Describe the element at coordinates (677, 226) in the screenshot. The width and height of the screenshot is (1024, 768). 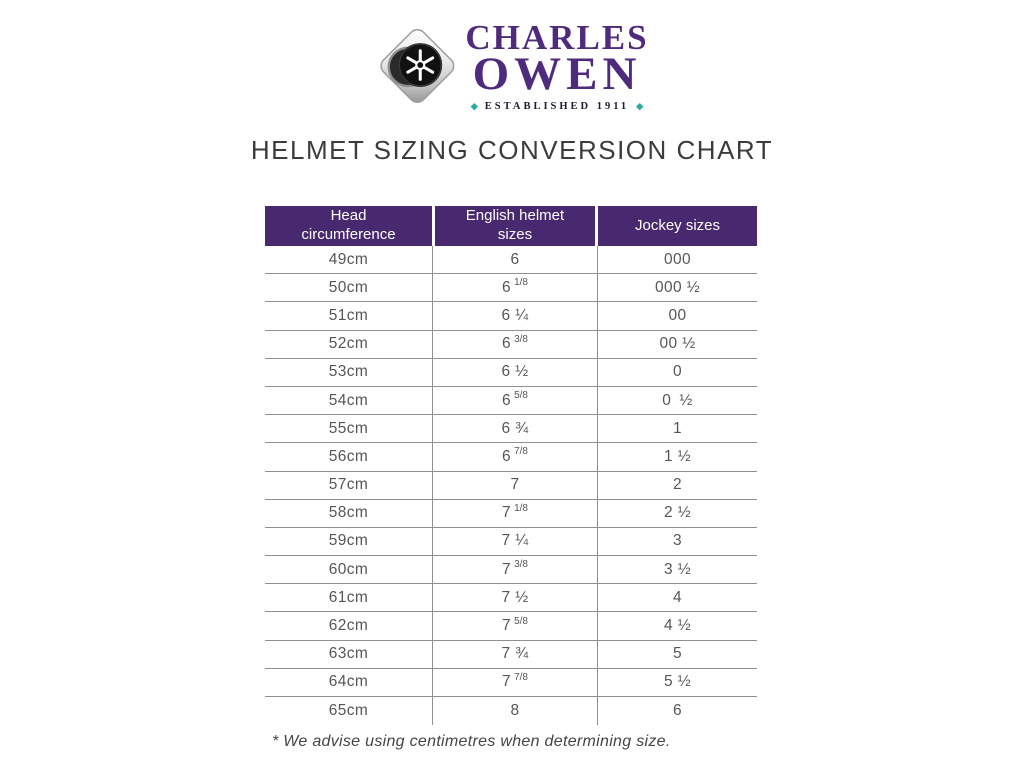
I see `header-jockey-sizes: Jockey sizes` at that location.